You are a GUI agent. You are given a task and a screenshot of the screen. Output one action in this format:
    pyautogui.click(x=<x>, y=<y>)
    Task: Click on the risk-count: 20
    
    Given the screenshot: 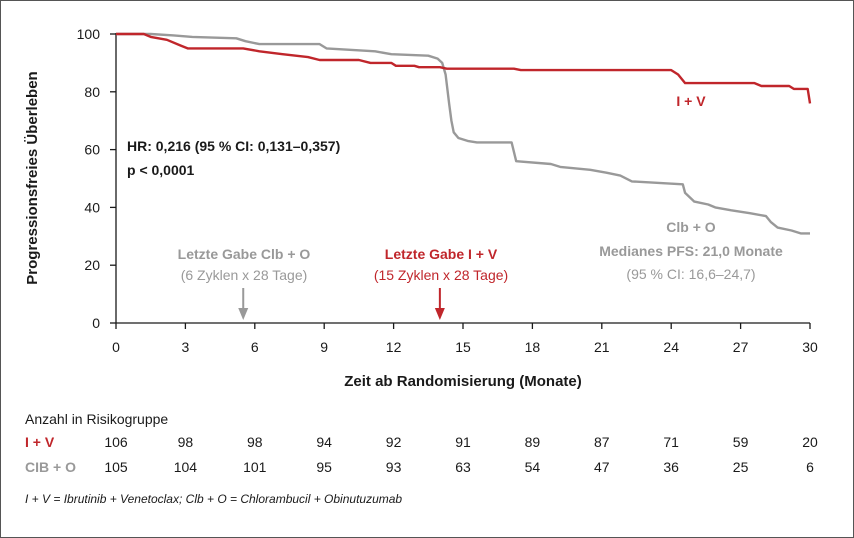 What is the action you would take?
    pyautogui.click(x=810, y=442)
    